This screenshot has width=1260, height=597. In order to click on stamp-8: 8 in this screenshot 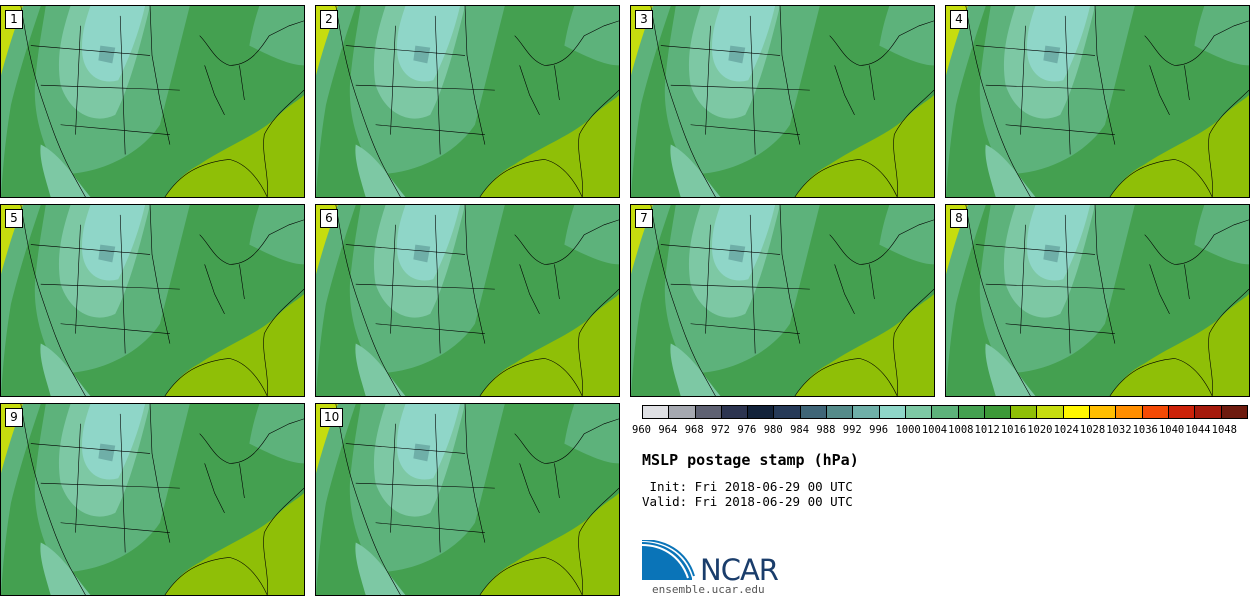, I will do `click(1097, 300)`.